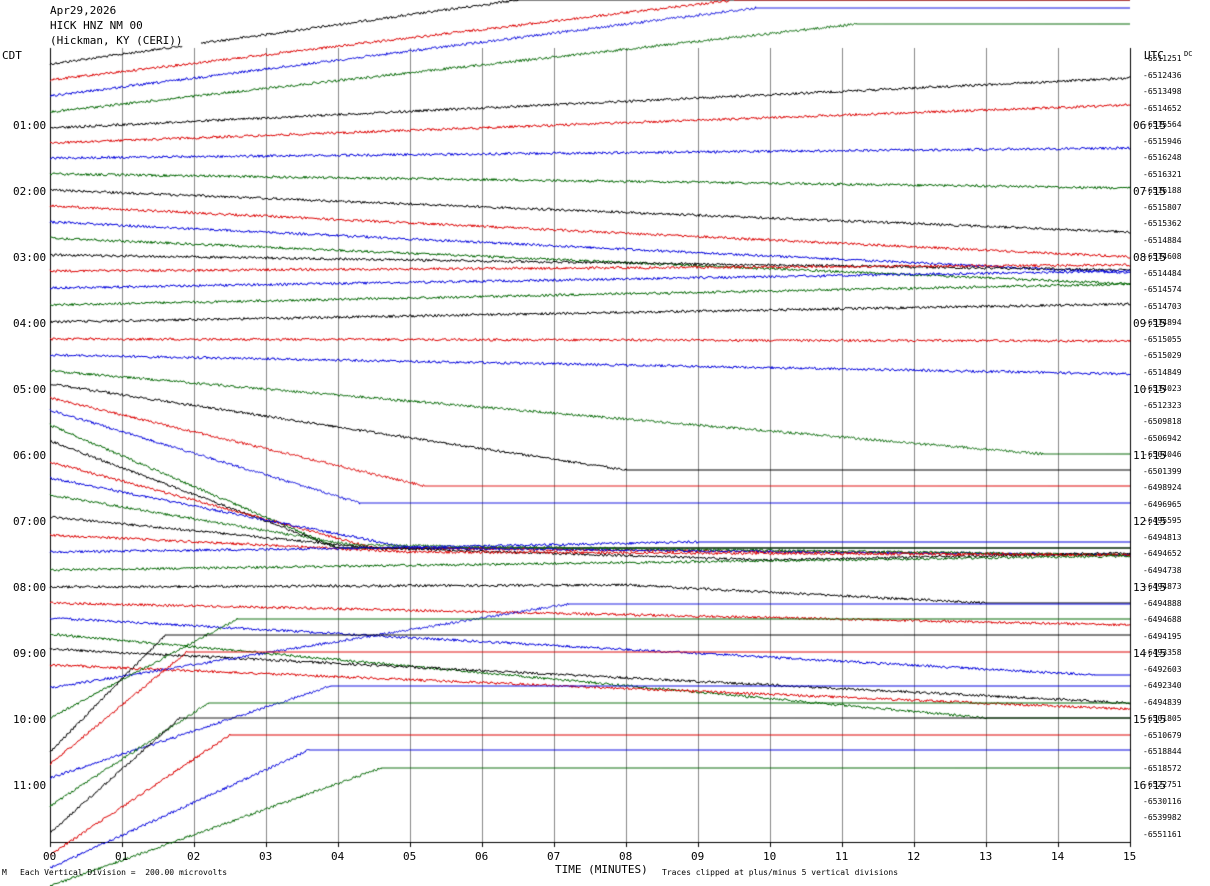 The image size is (1210, 886). I want to click on dc-offset-label: -6509818, so click(1162, 421).